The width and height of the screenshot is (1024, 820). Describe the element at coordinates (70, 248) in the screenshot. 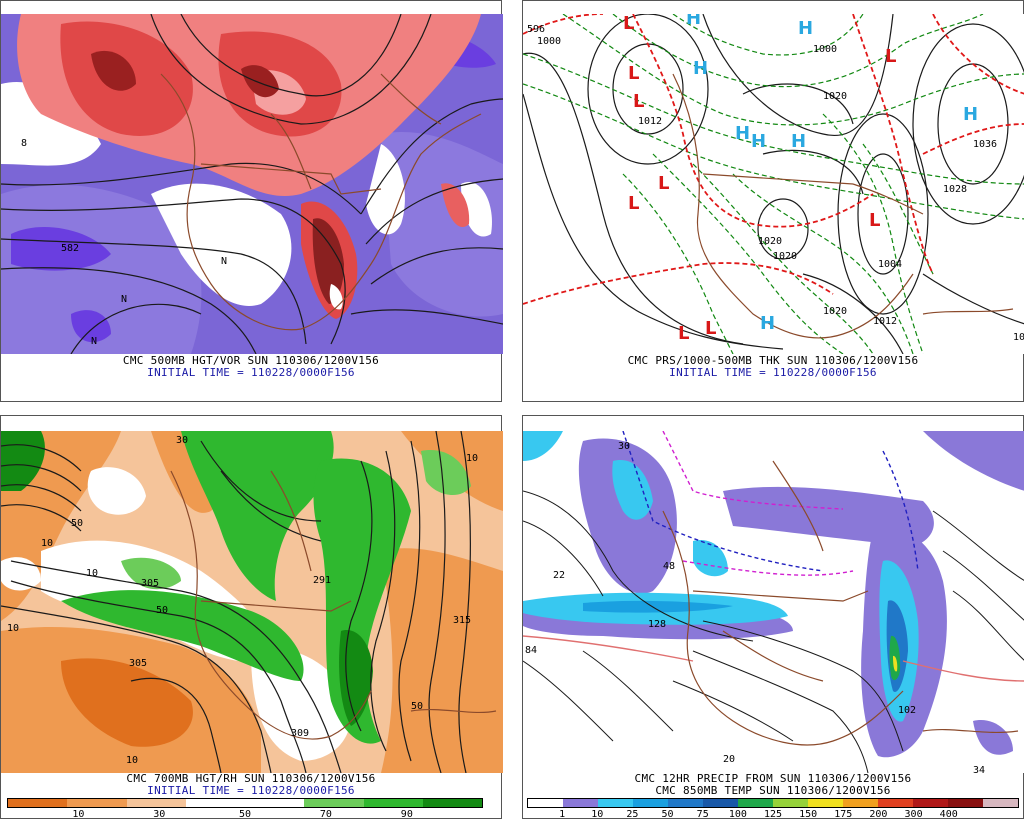

I see `map-label: 582` at that location.